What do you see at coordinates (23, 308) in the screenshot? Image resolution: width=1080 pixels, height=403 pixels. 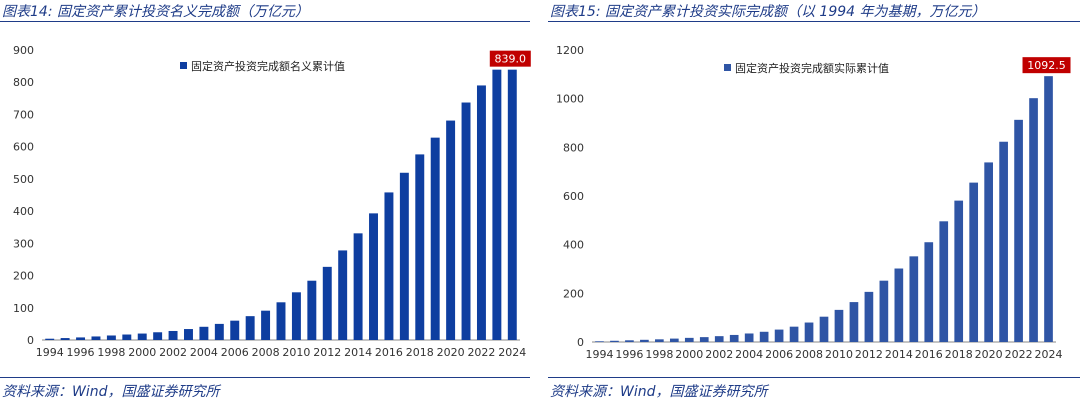 I see `y-tick-label: 100` at bounding box center [23, 308].